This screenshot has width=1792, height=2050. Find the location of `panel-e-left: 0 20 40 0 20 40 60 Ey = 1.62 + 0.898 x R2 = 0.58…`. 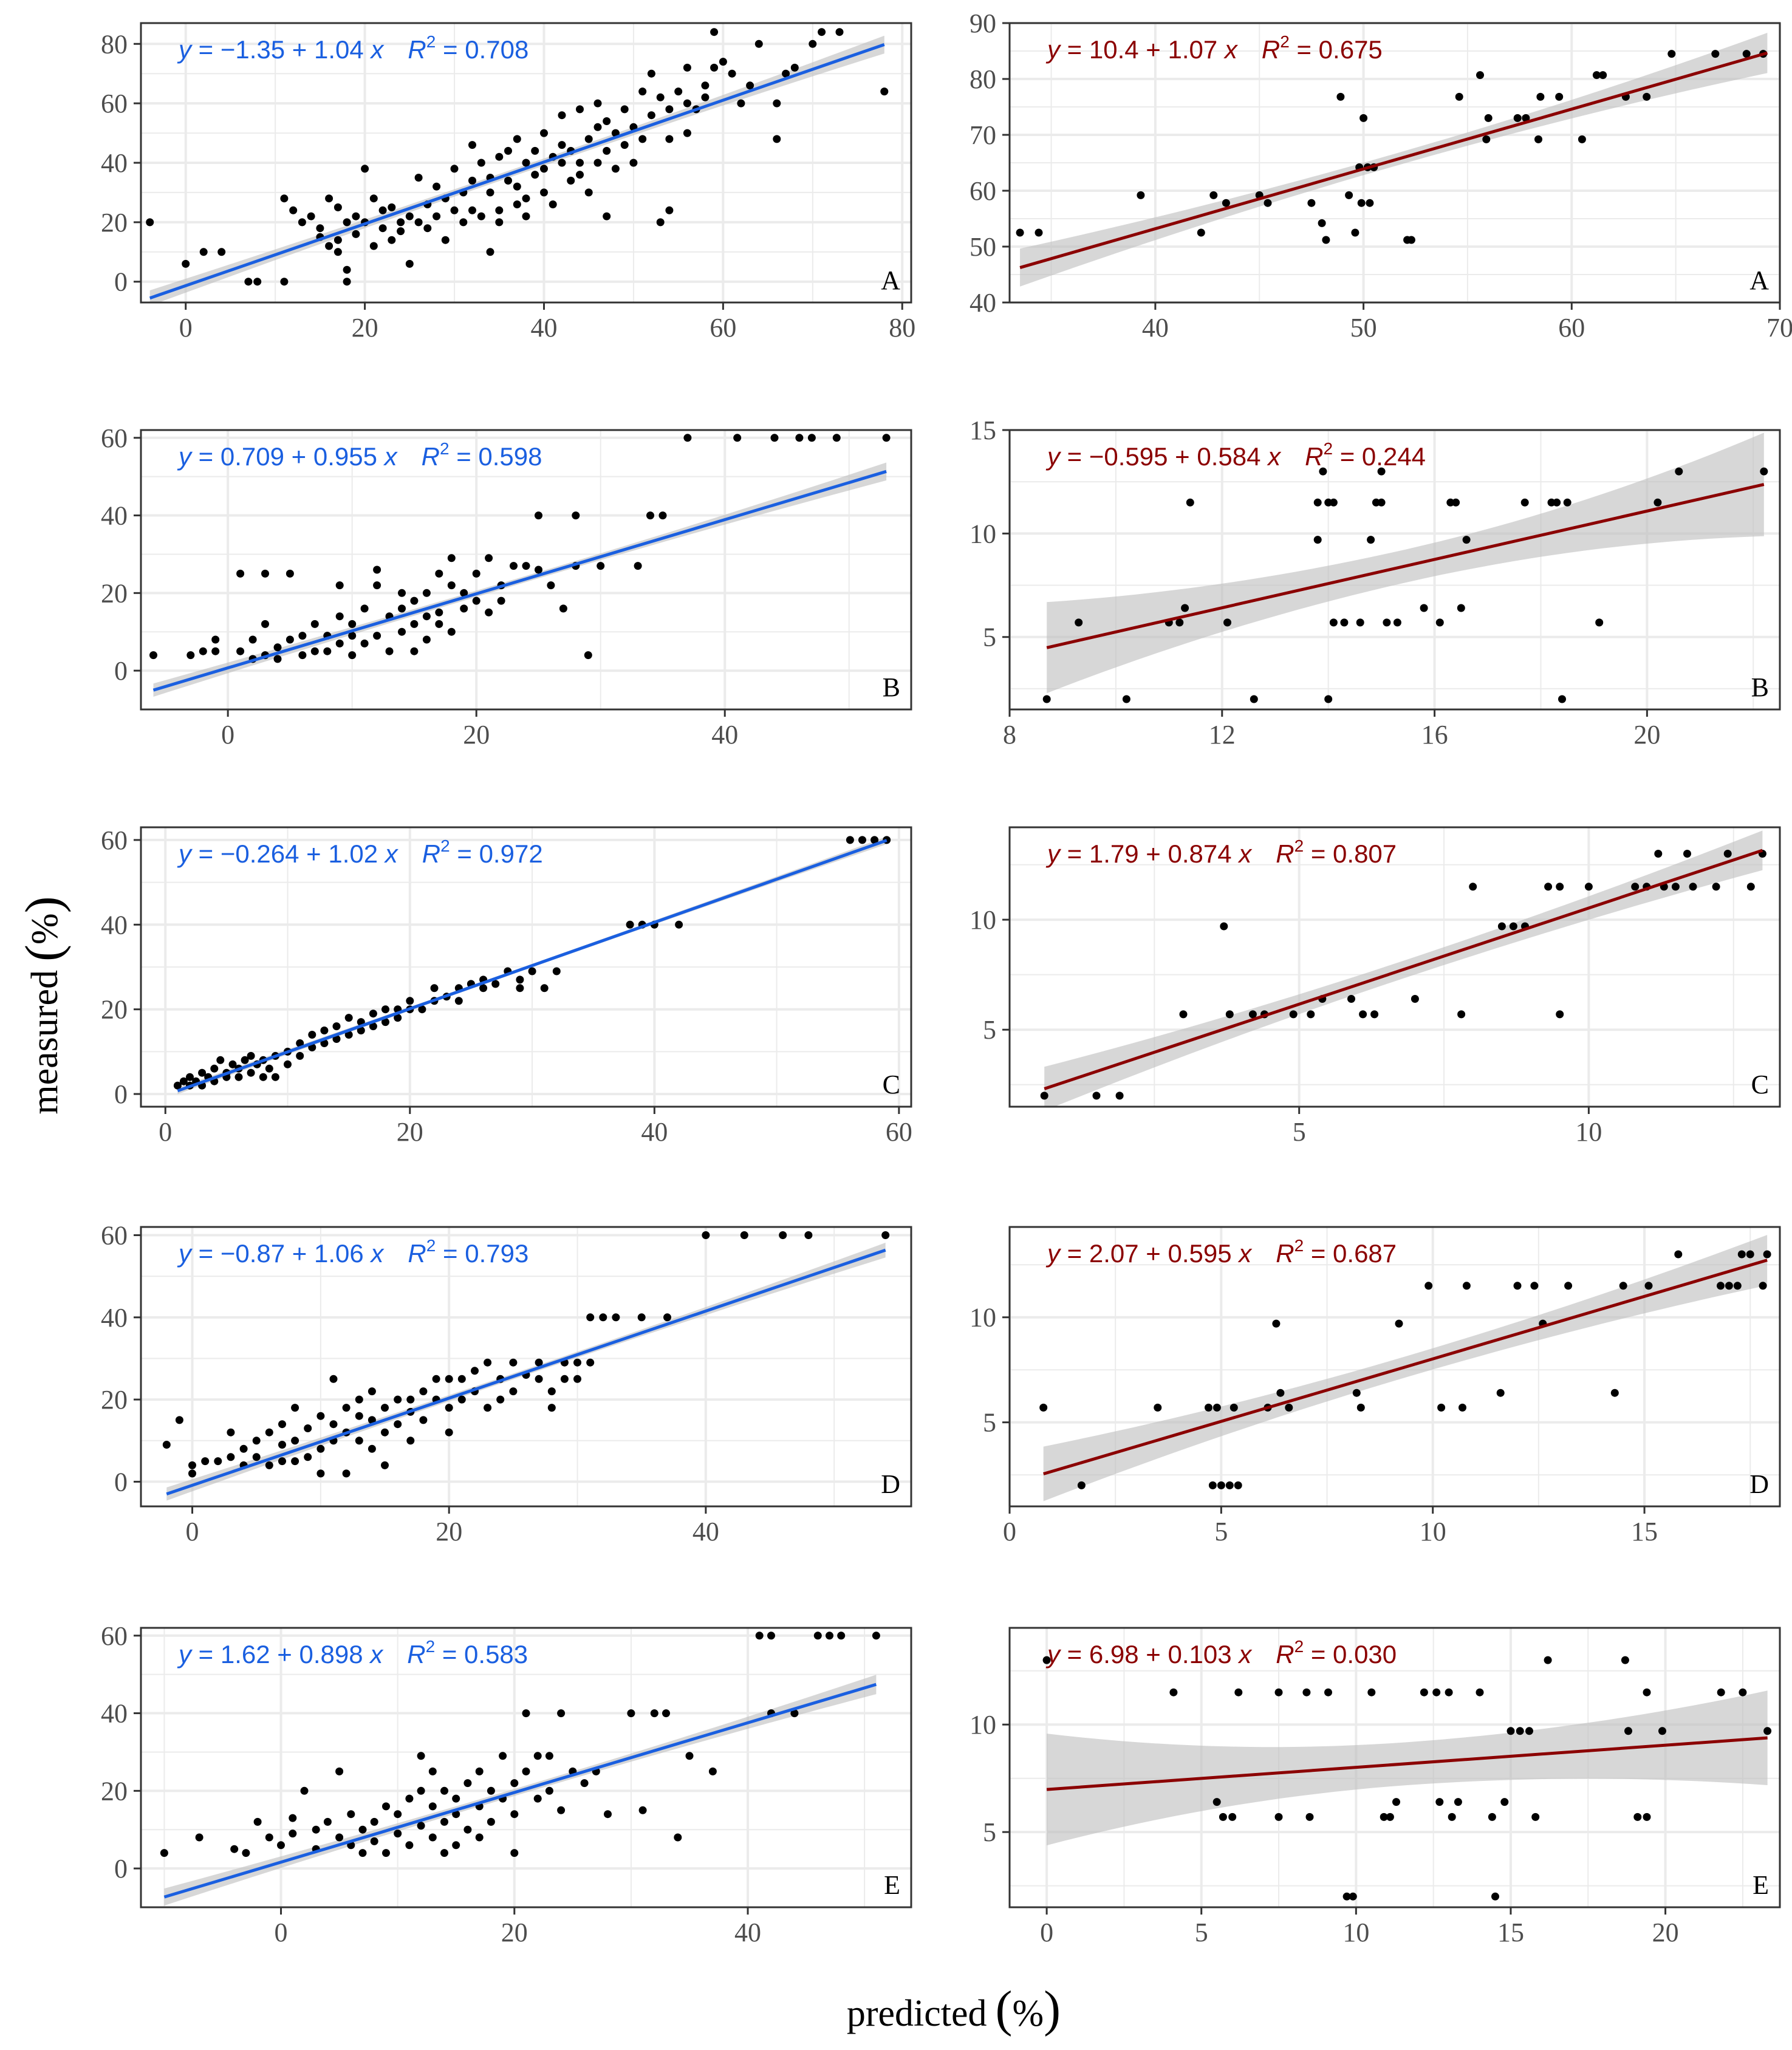

panel-e-left: 0 20 40 0 20 40 60 Ey = 1.62 + 0.898 x R2 = 0.58… is located at coordinates (506, 1784).